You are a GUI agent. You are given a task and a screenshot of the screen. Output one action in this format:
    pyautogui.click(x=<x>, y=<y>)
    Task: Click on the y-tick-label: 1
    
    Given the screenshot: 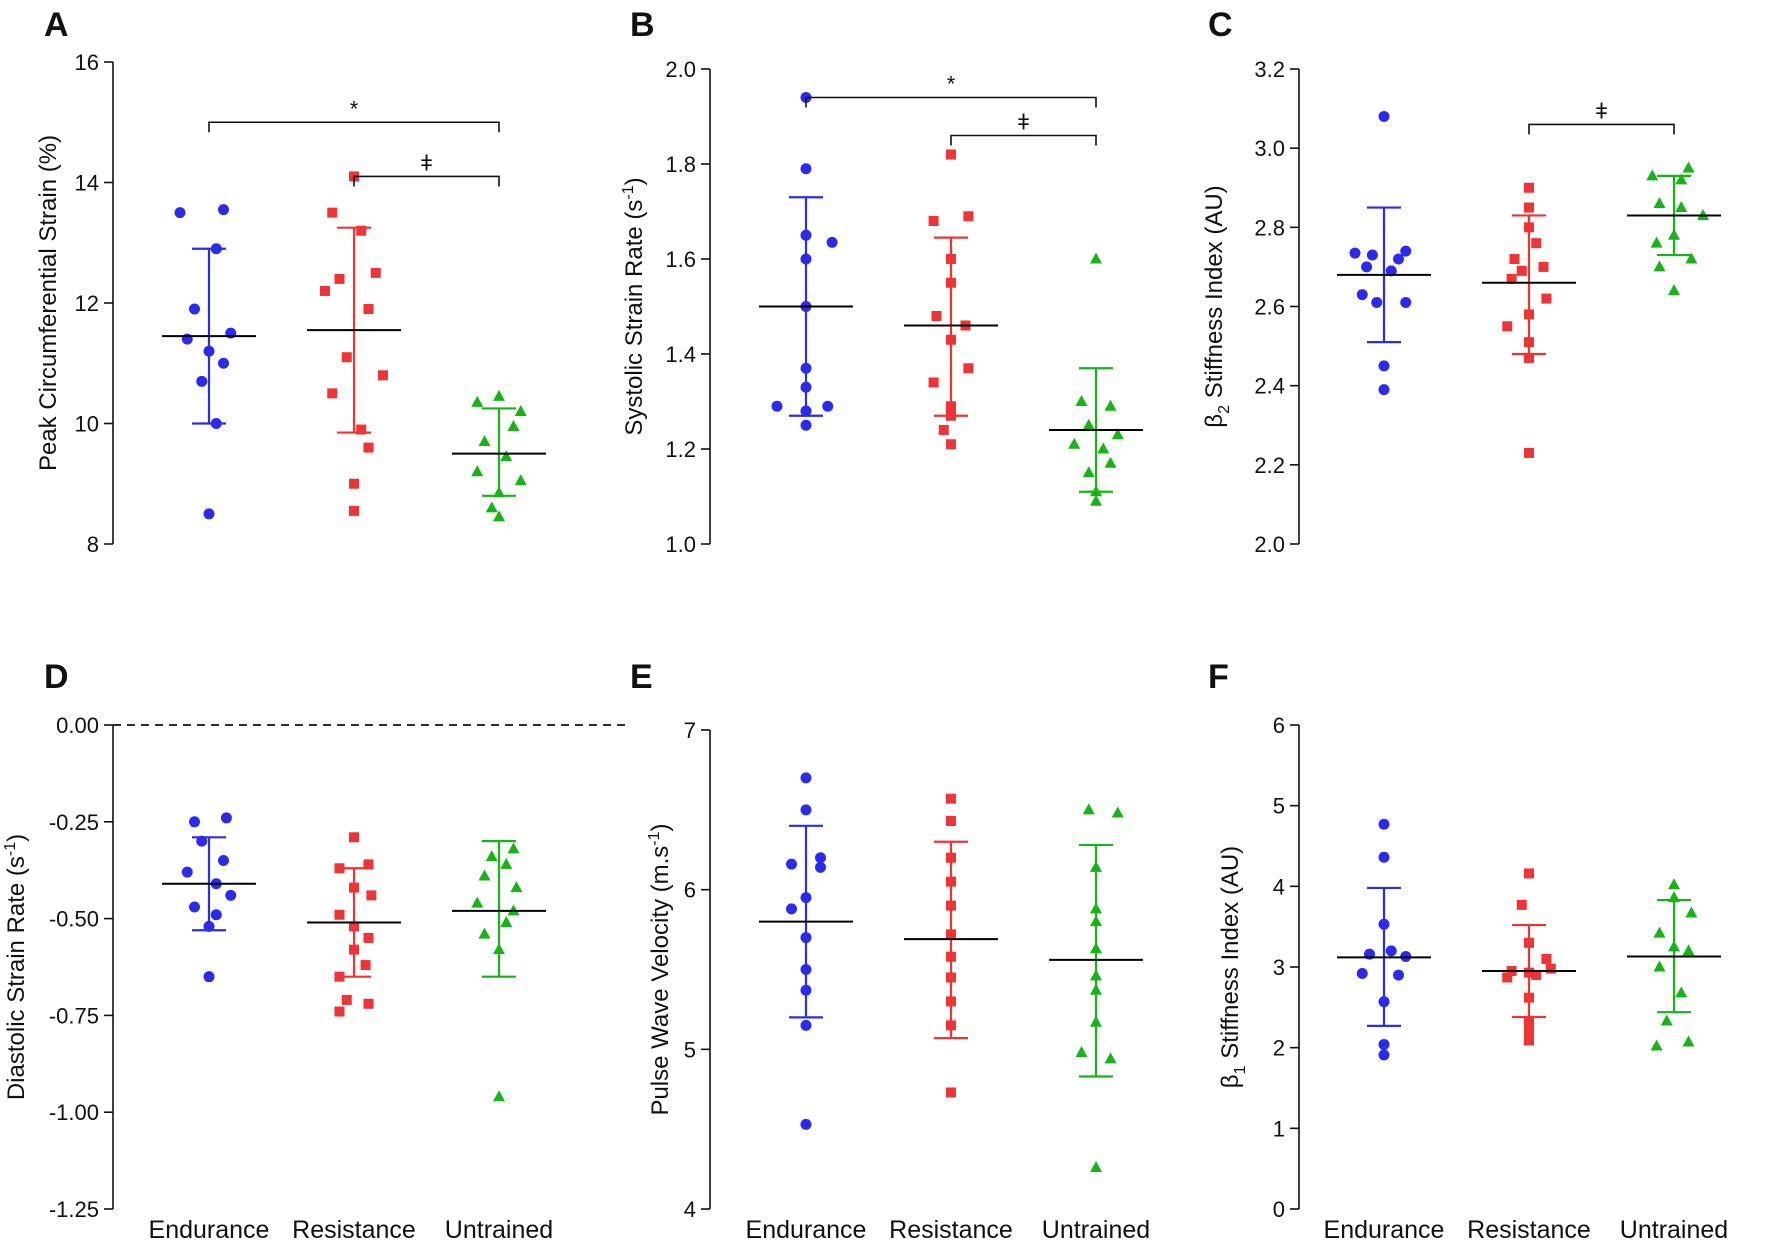 What is the action you would take?
    pyautogui.click(x=1279, y=1128)
    